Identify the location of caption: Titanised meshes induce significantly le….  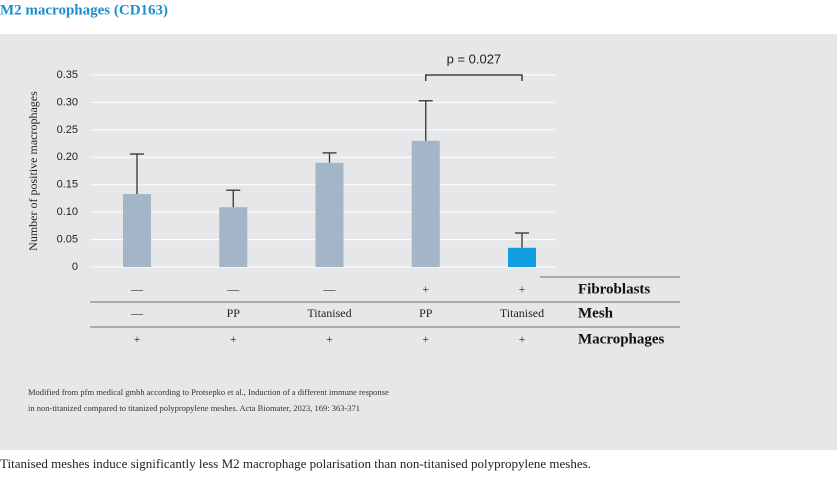
(295, 463).